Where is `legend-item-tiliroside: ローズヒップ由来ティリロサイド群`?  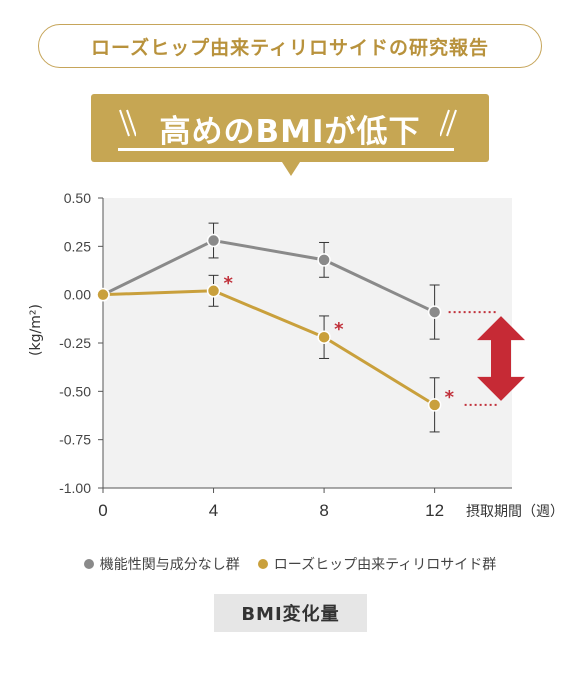 legend-item-tiliroside: ローズヒップ由来ティリロサイド群 is located at coordinates (377, 564).